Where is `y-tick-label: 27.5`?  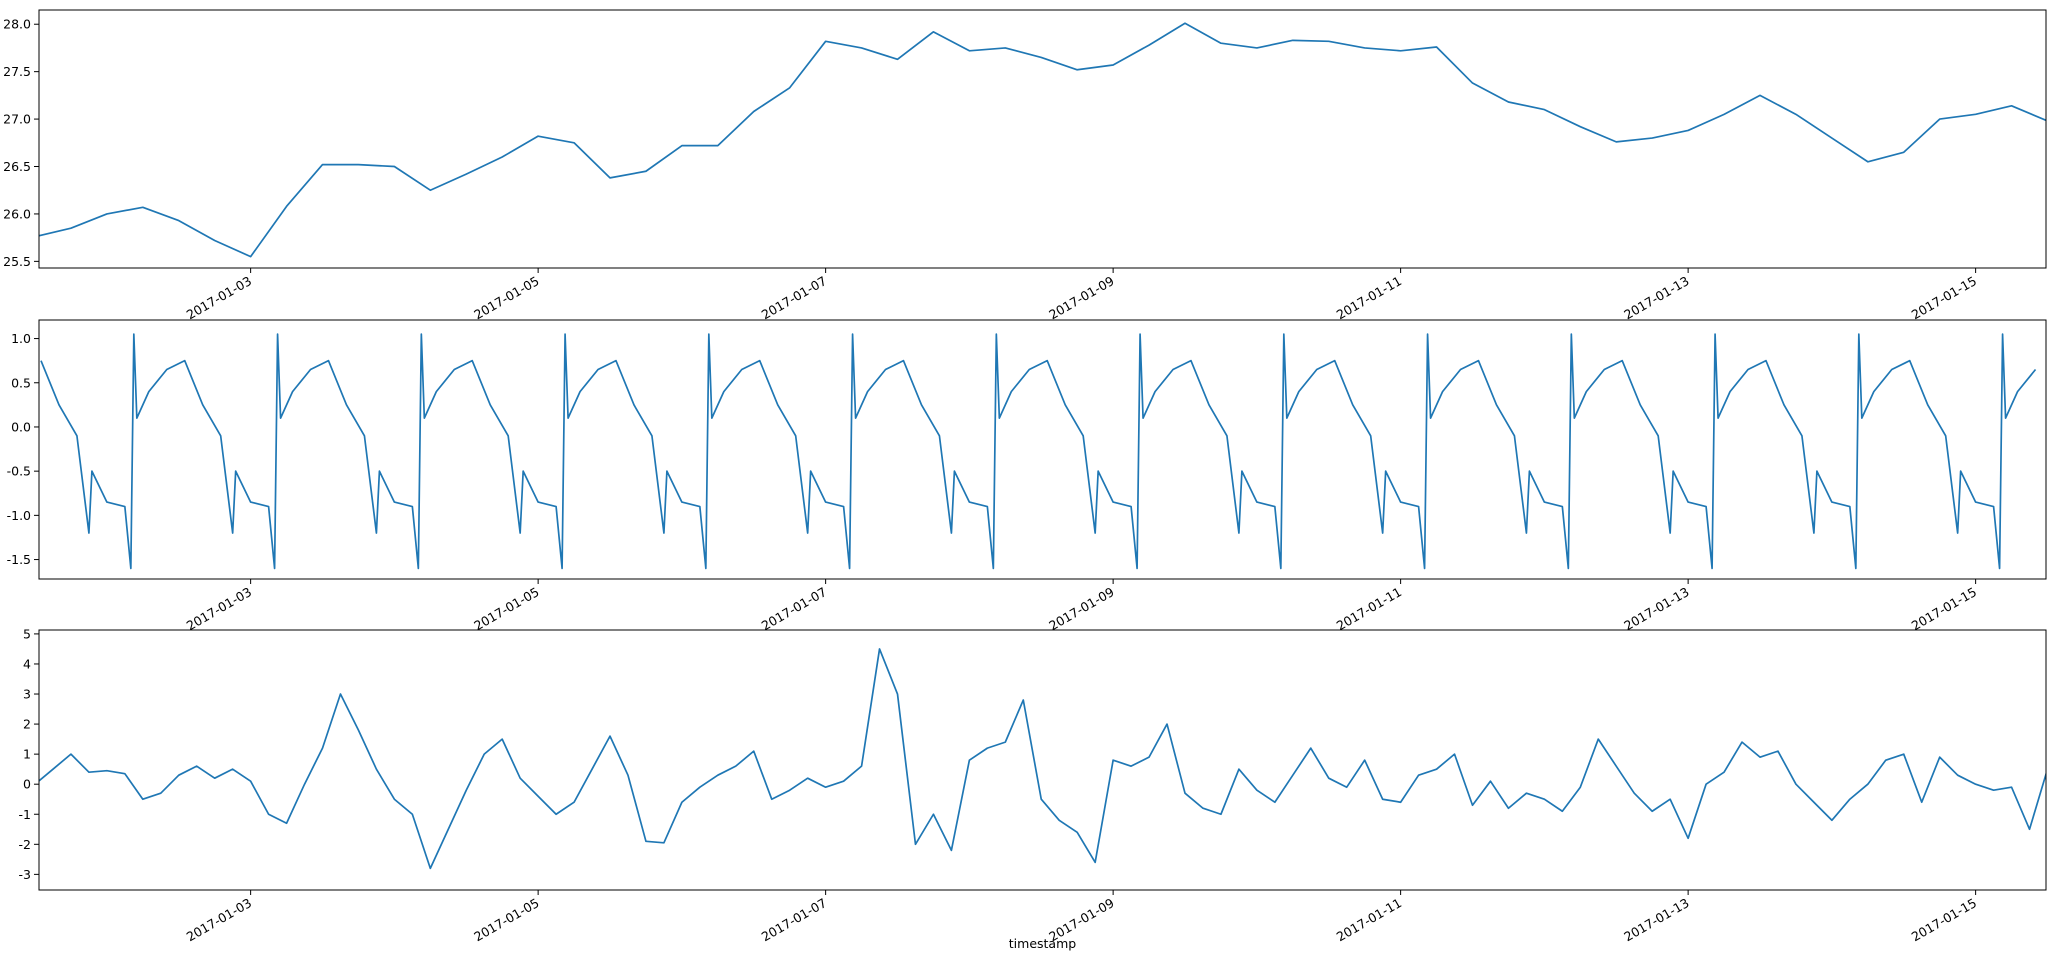
y-tick-label: 27.5 is located at coordinates (17, 71).